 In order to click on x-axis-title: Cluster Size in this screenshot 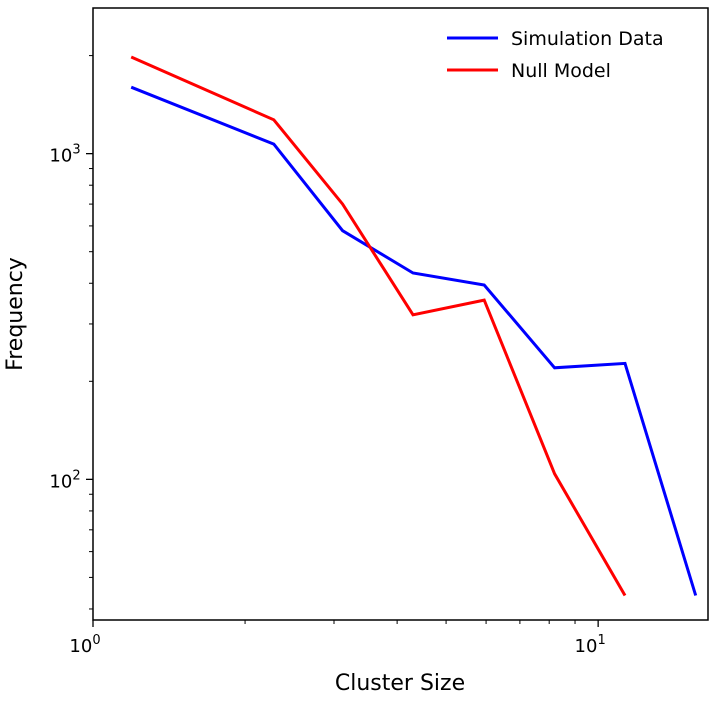, I will do `click(400, 683)`.